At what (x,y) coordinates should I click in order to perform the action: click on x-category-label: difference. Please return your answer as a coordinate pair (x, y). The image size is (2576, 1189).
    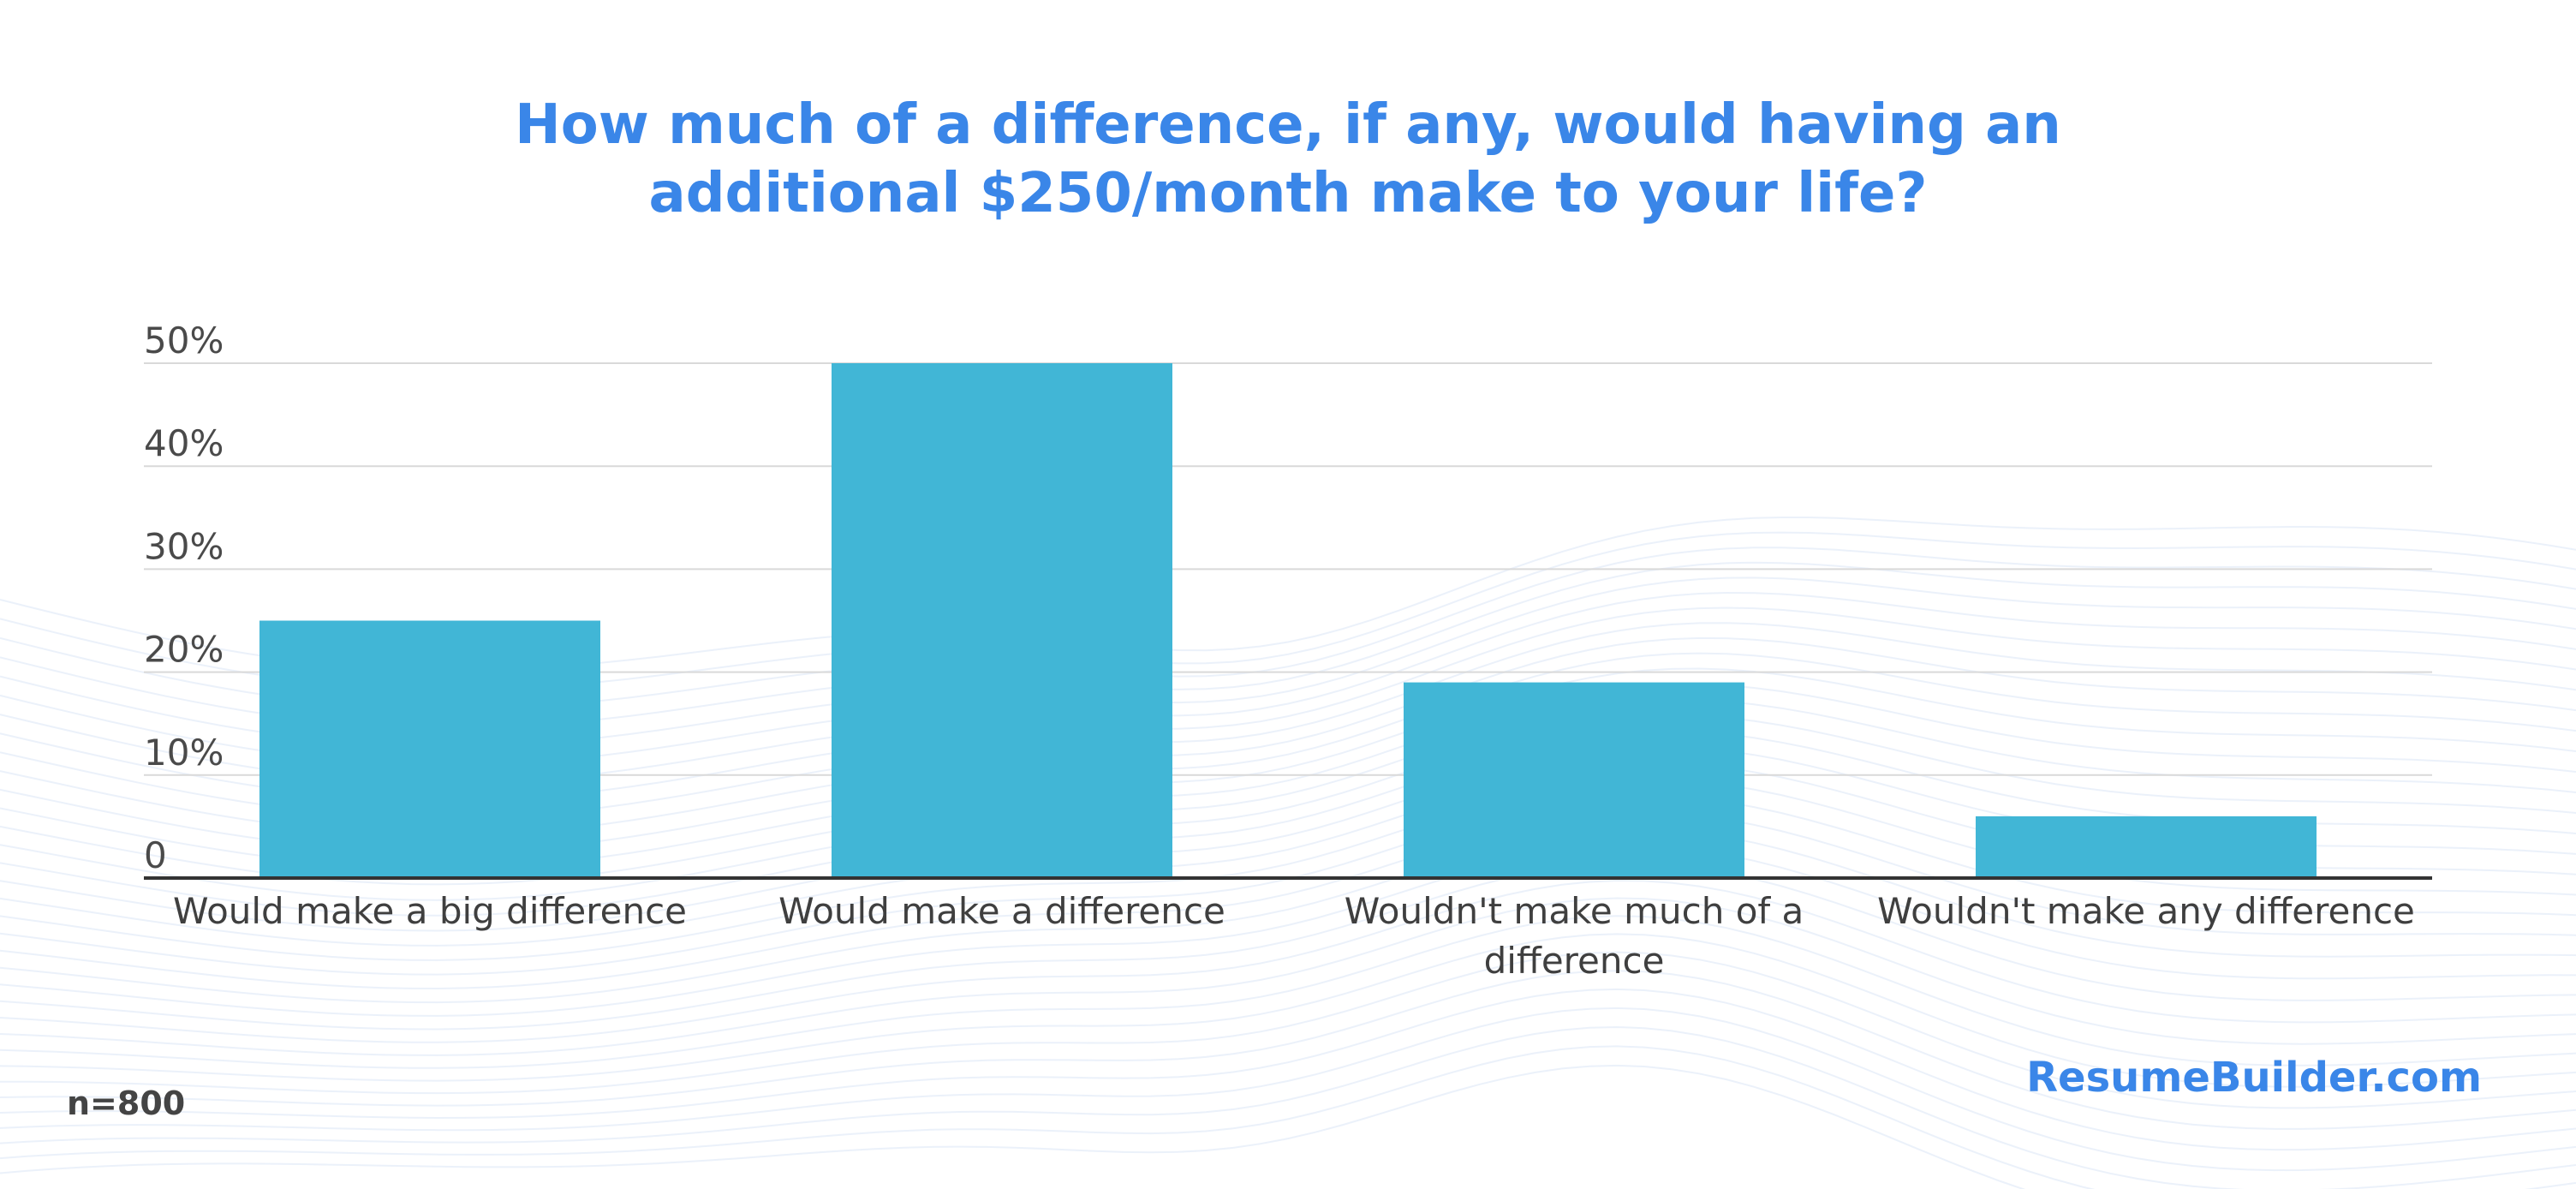
    Looking at the image, I should click on (1574, 961).